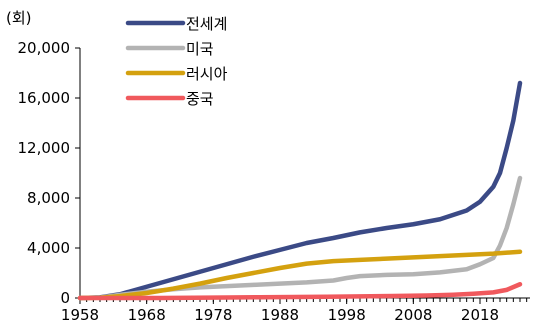 This screenshot has width=555, height=332. I want to click on y-tick-label: 16,000, so click(44, 98).